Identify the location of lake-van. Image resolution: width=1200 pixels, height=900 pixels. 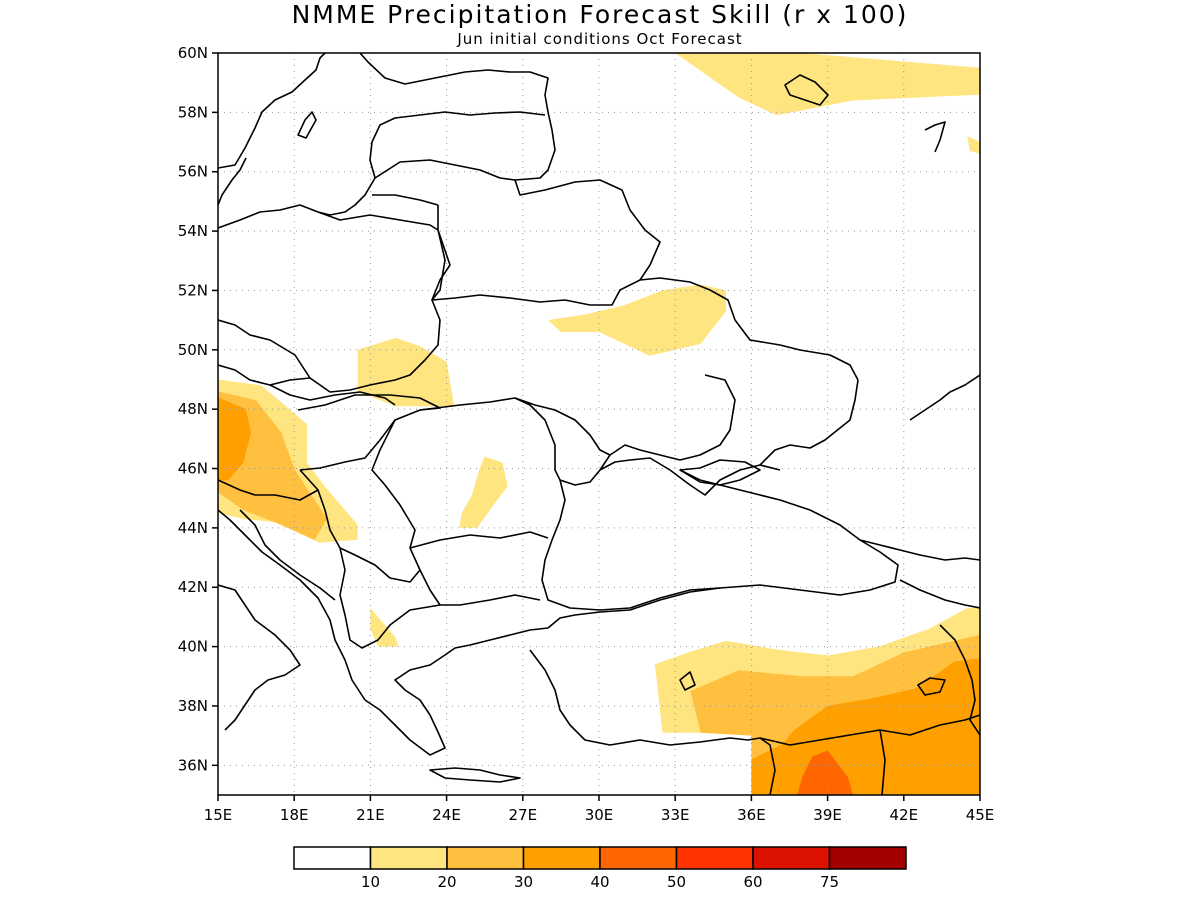
(931, 686).